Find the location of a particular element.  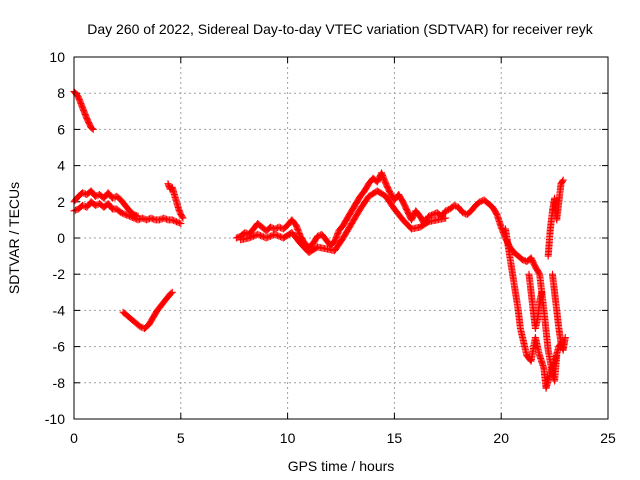

y-tick-label: -2 is located at coordinates (59, 274).